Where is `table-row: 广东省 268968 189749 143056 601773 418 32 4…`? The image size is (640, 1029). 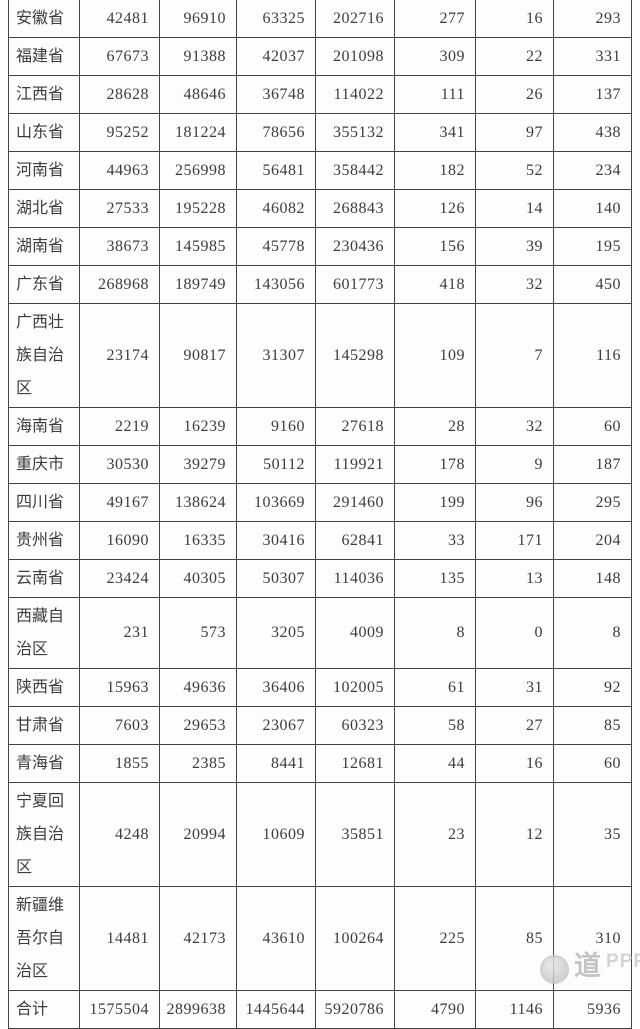 table-row: 广东省 268968 189749 143056 601773 418 32 4… is located at coordinates (320, 284).